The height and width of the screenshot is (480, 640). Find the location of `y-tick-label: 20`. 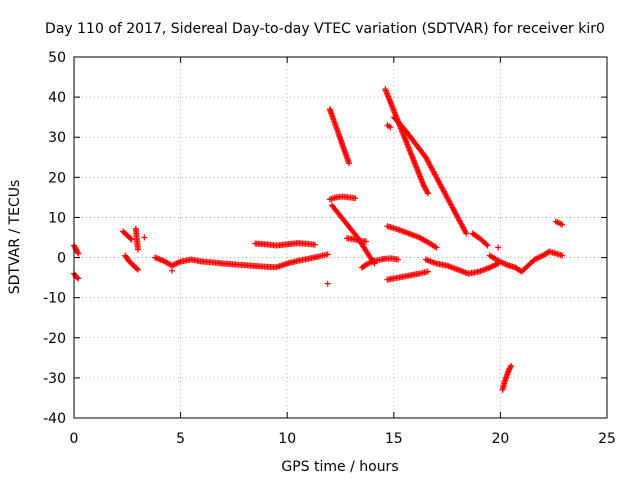

y-tick-label: 20 is located at coordinates (57, 178).